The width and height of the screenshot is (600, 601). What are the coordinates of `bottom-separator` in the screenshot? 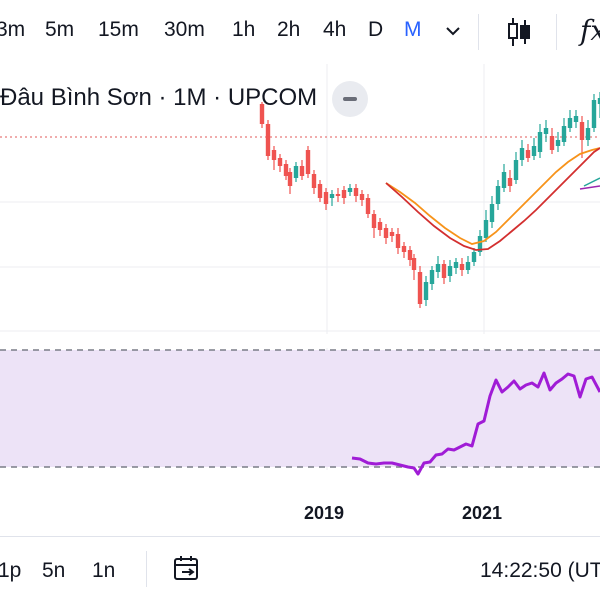 It's located at (146, 569).